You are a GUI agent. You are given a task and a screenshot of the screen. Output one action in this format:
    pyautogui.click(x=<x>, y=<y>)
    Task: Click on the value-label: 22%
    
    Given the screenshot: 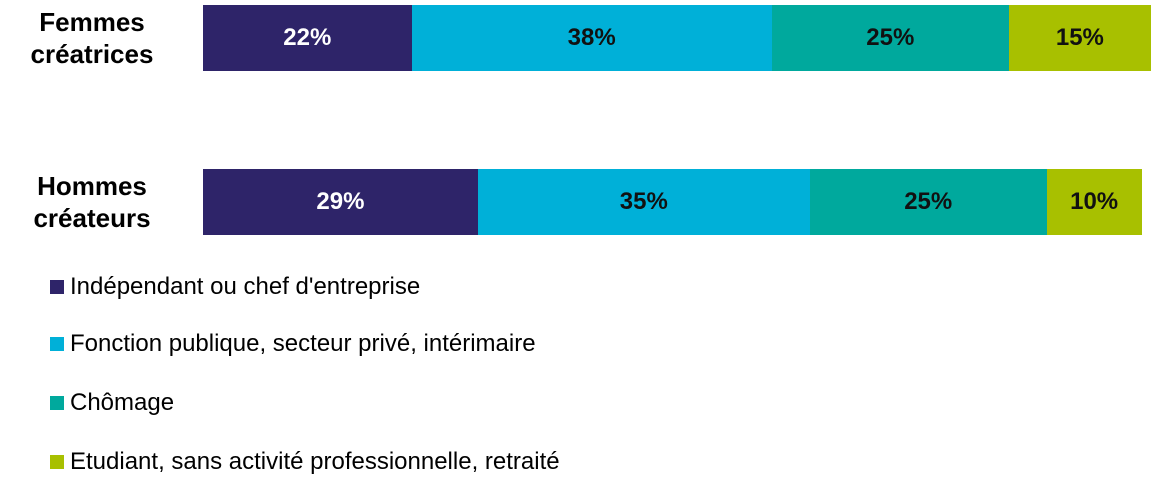 What is the action you would take?
    pyautogui.click(x=307, y=37)
    